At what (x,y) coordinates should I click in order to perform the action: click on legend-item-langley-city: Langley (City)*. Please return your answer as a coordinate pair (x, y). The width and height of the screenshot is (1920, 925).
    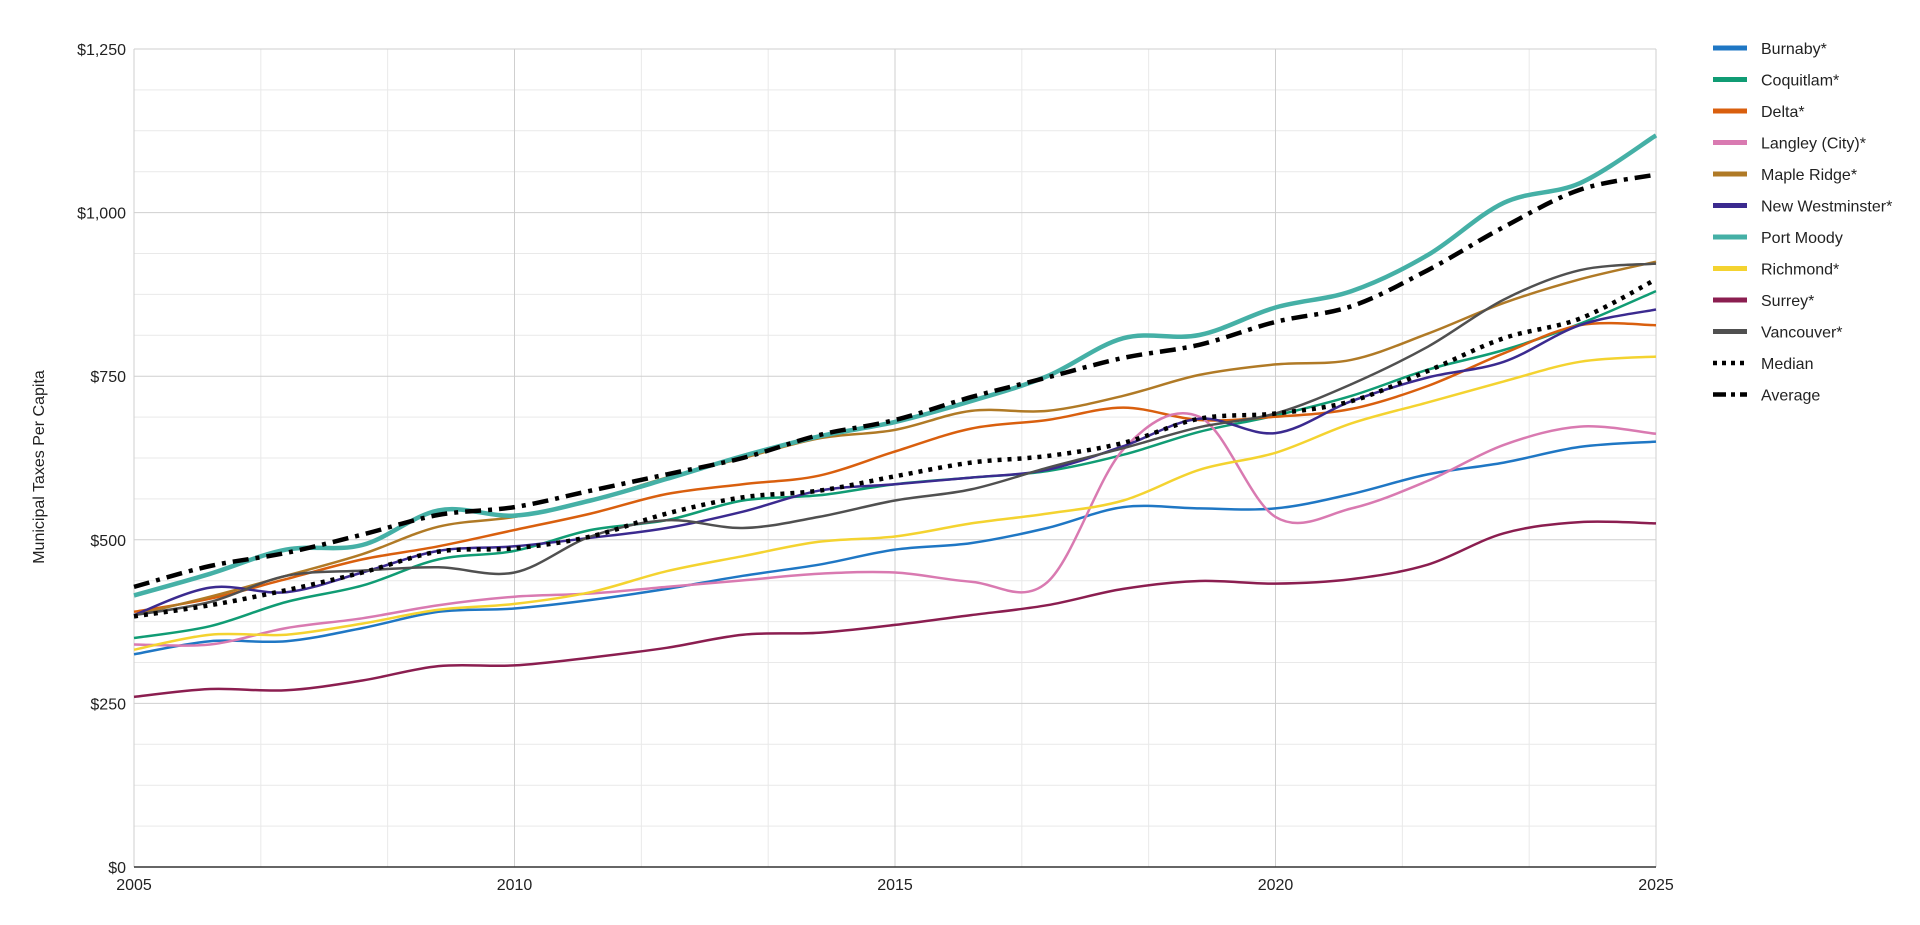
    Looking at the image, I should click on (1789, 144).